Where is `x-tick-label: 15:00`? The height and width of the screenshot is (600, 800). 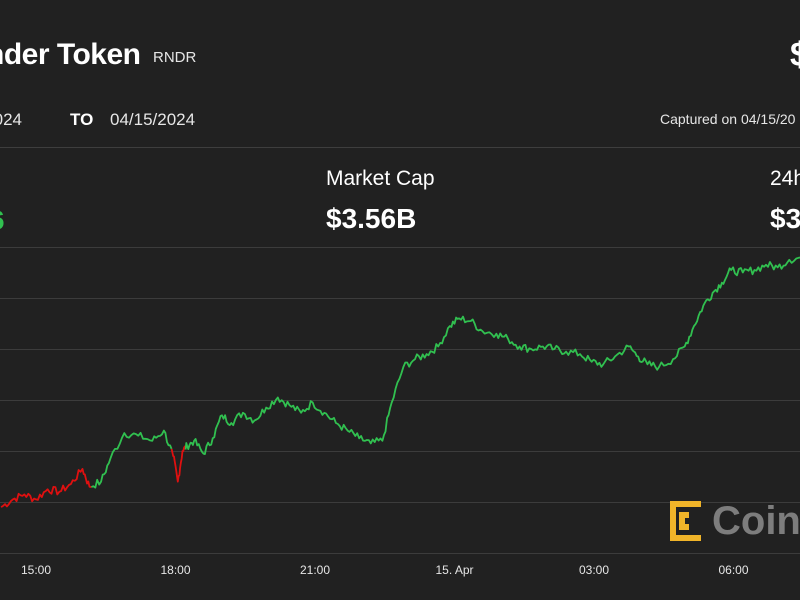
x-tick-label: 15:00 is located at coordinates (36, 570).